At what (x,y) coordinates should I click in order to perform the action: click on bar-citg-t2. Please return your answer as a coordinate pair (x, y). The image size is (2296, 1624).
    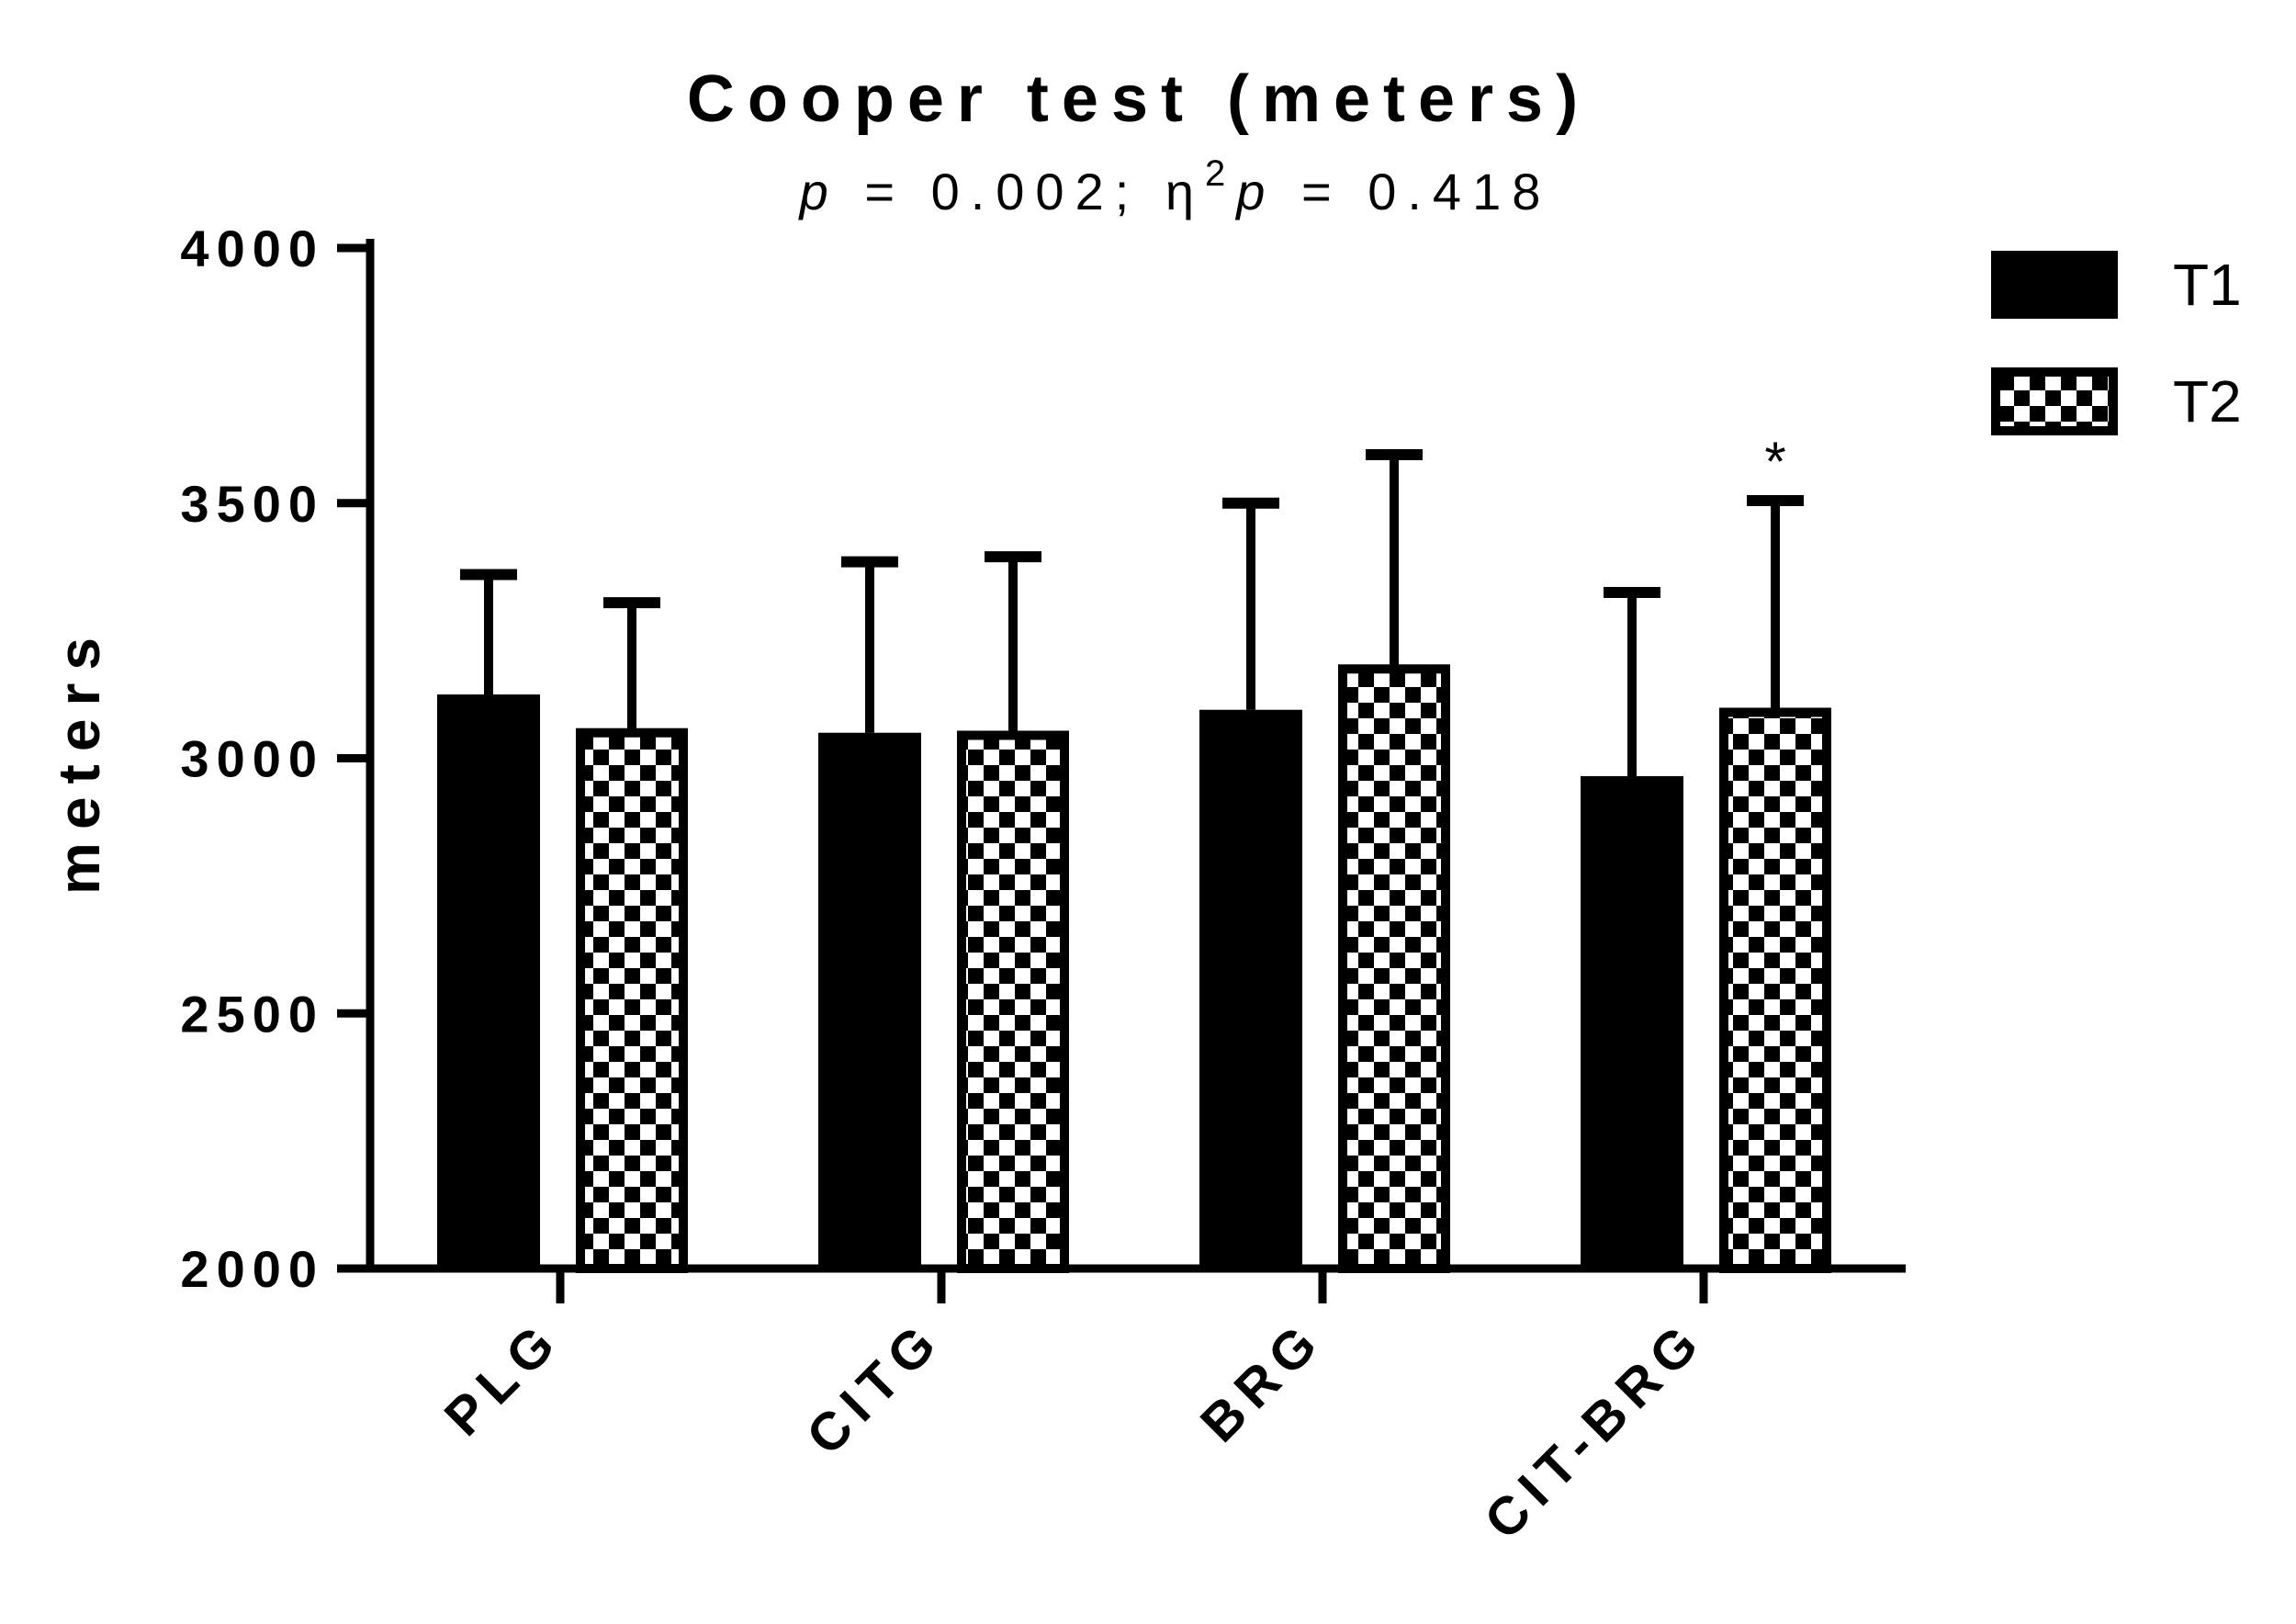
    Looking at the image, I should click on (1013, 1001).